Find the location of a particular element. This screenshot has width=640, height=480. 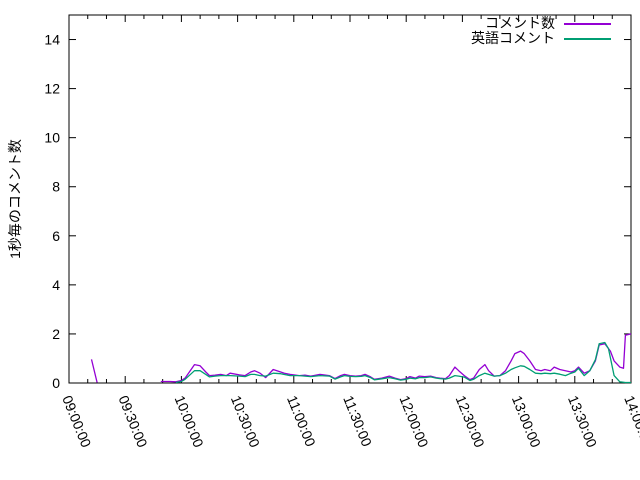

y-tick-label: 4 is located at coordinates (56, 285).